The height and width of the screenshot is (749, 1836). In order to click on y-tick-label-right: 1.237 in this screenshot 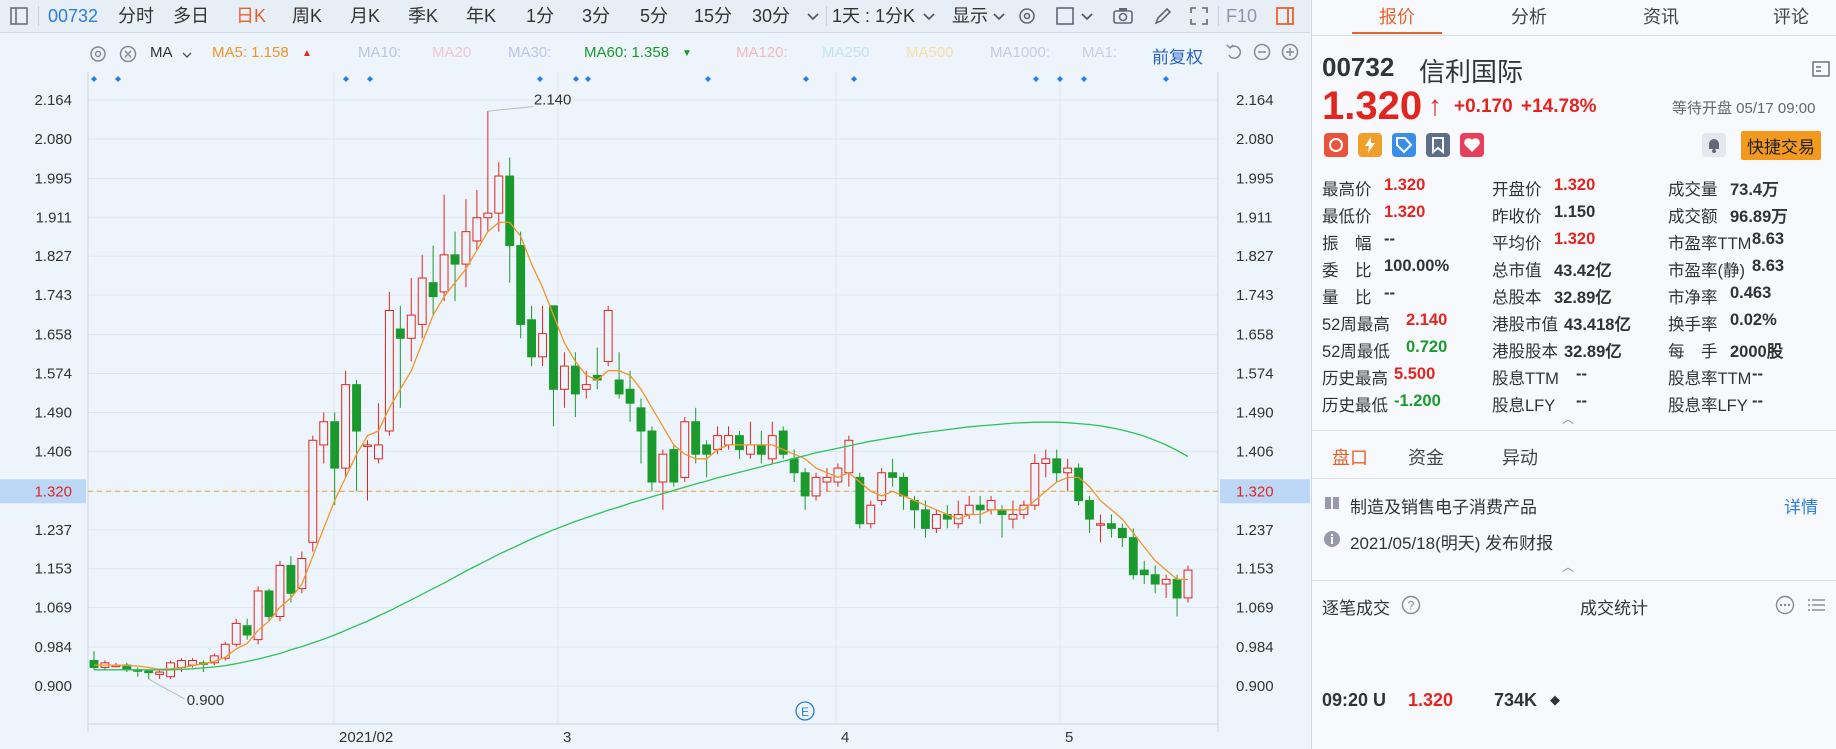, I will do `click(1255, 530)`.